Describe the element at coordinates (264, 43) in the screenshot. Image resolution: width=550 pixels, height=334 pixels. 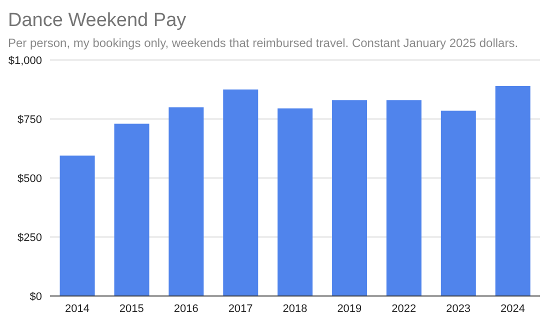
I see `chart-subtitle: Per person, my bookings only, weekends that reimbursed travel. Constant January 2025 dollars.` at that location.